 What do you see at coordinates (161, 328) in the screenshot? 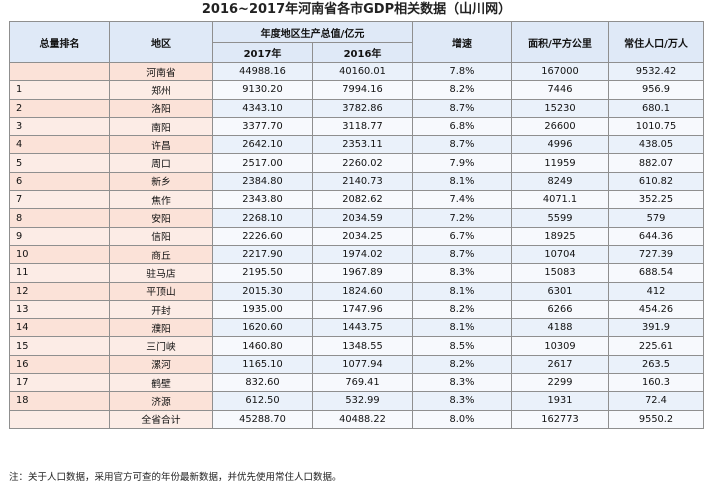
I see `cell-region: 濮阳` at bounding box center [161, 328].